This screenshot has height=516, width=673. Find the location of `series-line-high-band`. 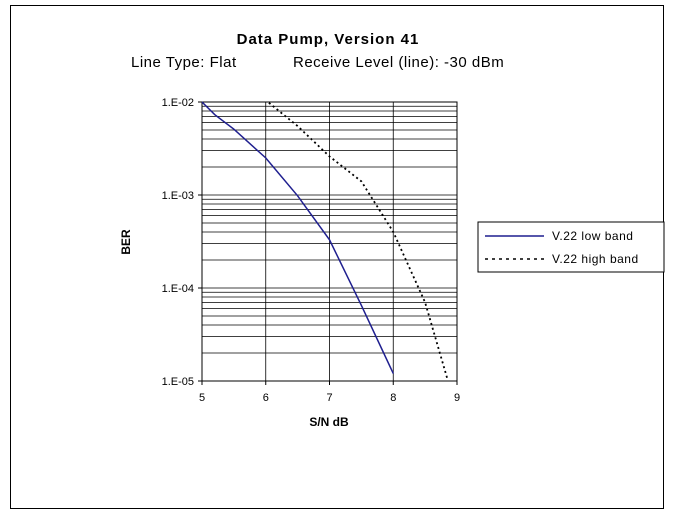

series-line-high-band is located at coordinates (358, 241).